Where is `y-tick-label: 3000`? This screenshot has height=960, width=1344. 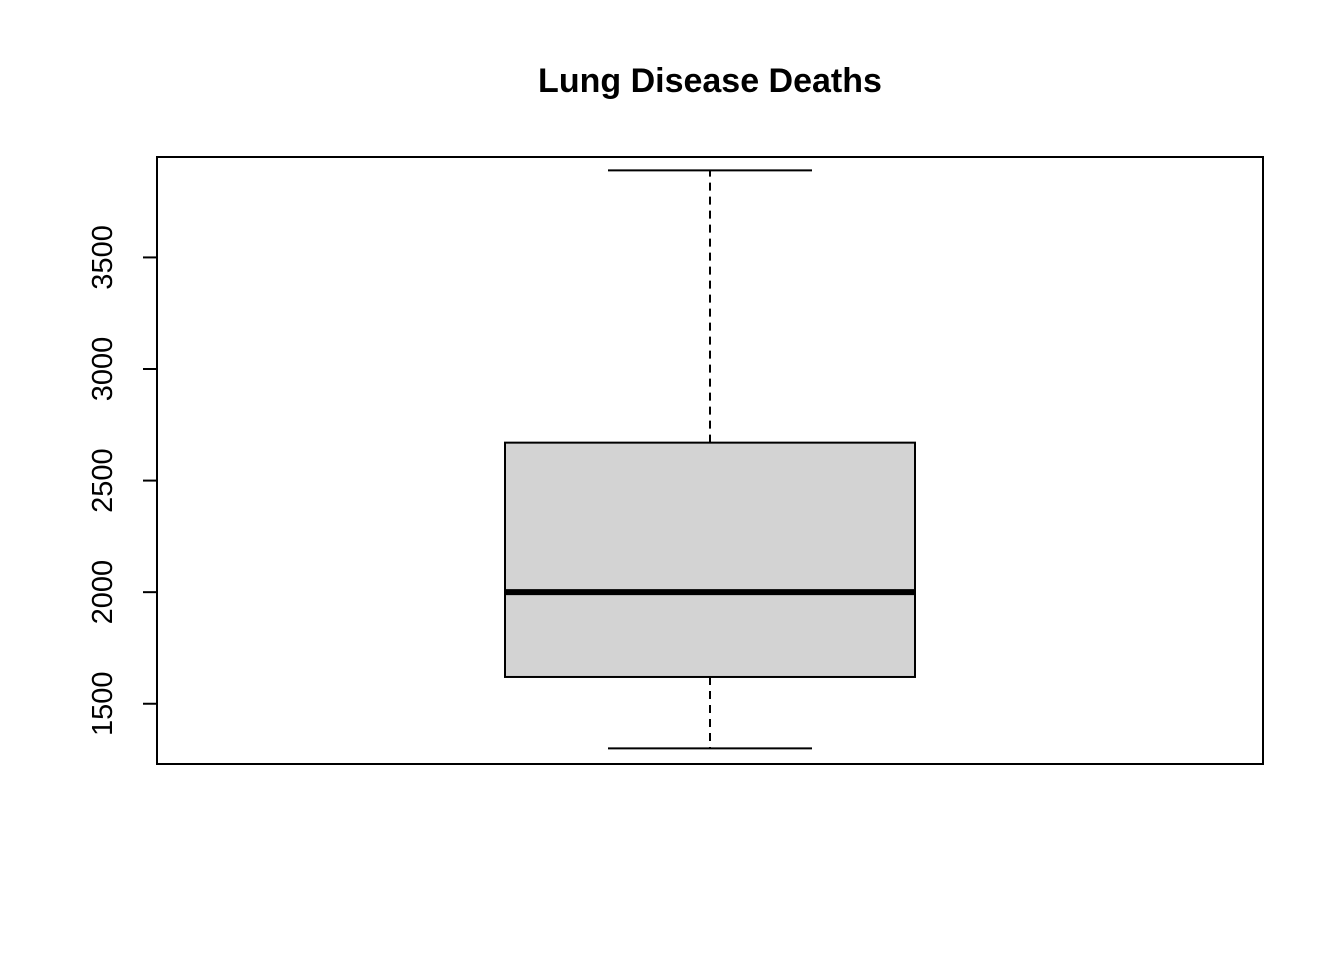
y-tick-label: 3000 is located at coordinates (103, 369).